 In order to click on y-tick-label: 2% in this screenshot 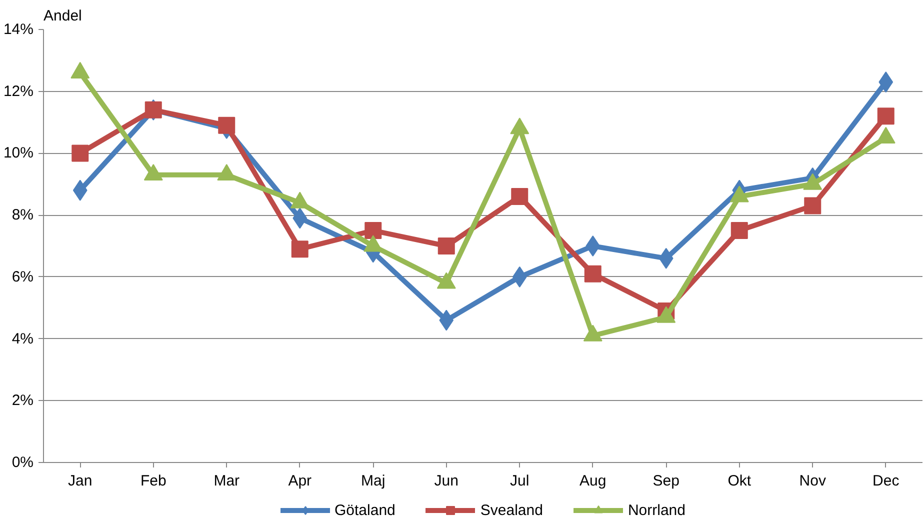, I will do `click(23, 401)`.